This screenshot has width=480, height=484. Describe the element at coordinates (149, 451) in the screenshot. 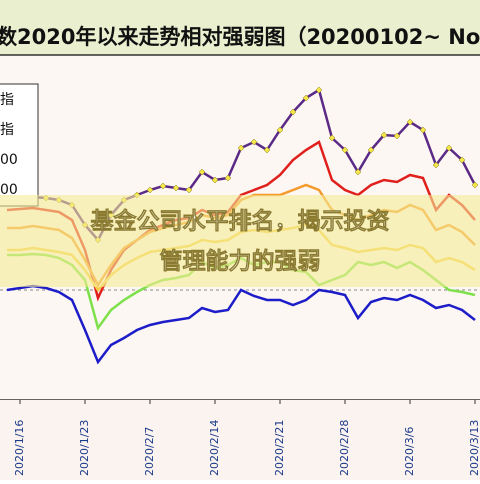

I see `x-tick-label: 2020/2/7` at that location.